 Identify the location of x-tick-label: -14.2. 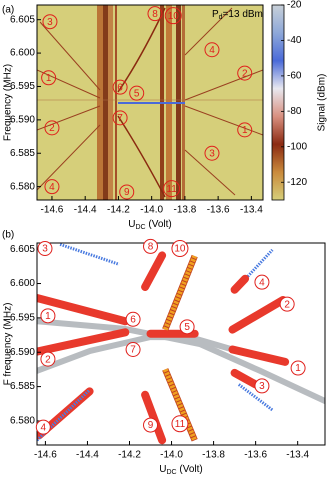
(129, 455).